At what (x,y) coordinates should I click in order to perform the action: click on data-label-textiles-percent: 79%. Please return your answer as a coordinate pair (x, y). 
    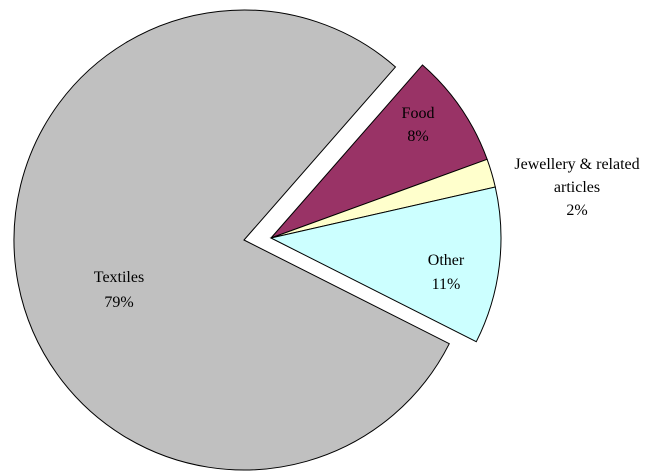
    Looking at the image, I should click on (118, 302).